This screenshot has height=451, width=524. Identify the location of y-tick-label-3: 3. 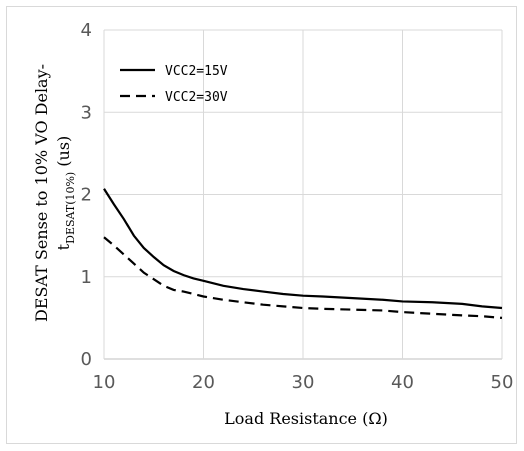
(86, 112).